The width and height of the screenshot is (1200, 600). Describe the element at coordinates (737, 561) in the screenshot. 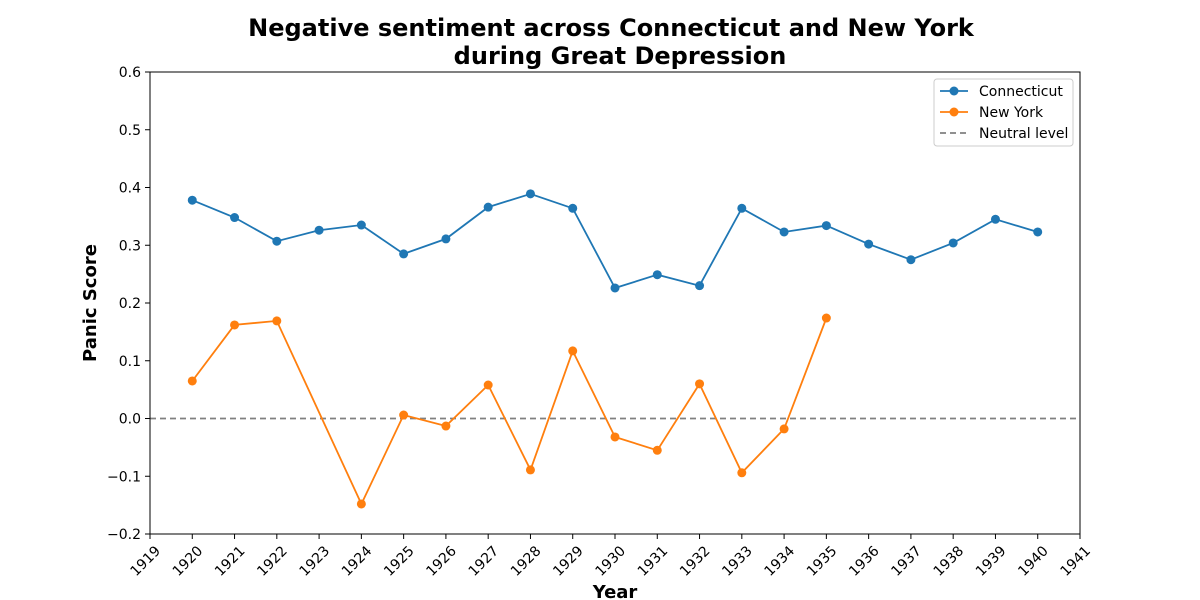

I see `x-tick-label: 1933` at that location.